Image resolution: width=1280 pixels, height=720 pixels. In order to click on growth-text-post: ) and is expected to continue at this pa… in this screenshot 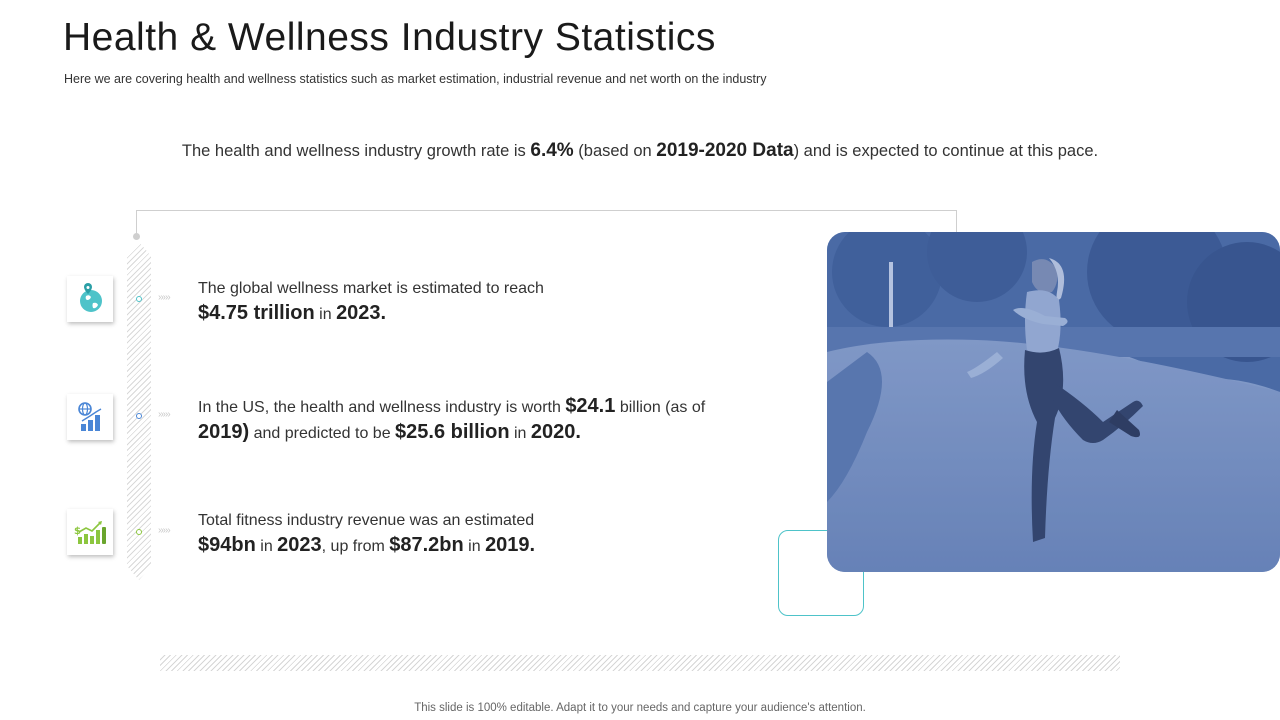, I will do `click(946, 151)`.